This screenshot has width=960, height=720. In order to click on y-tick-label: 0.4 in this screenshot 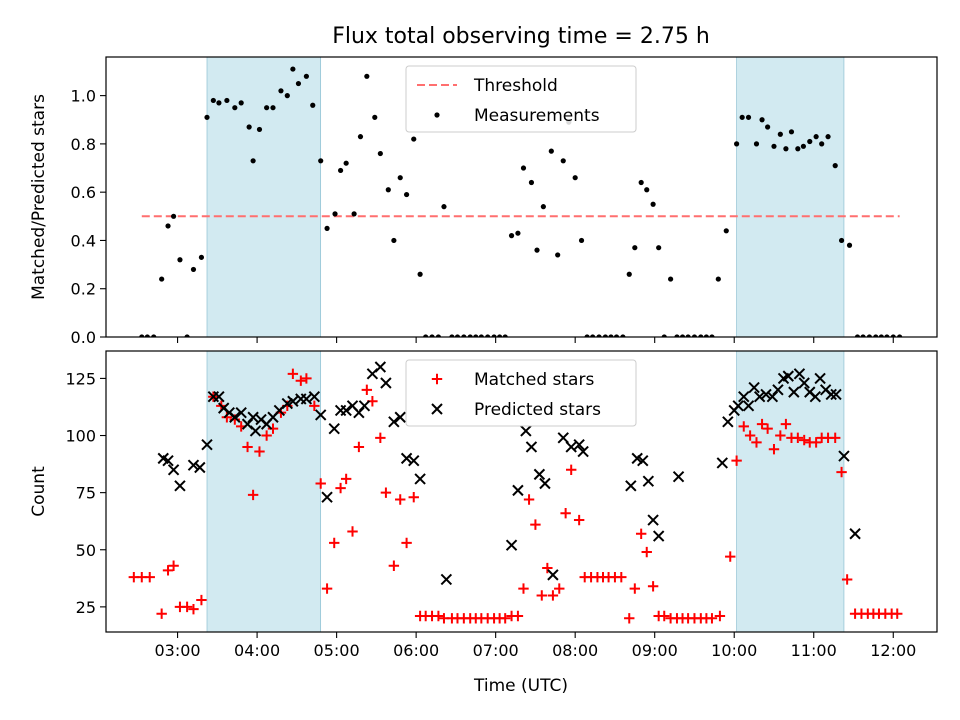, I will do `click(83, 240)`.